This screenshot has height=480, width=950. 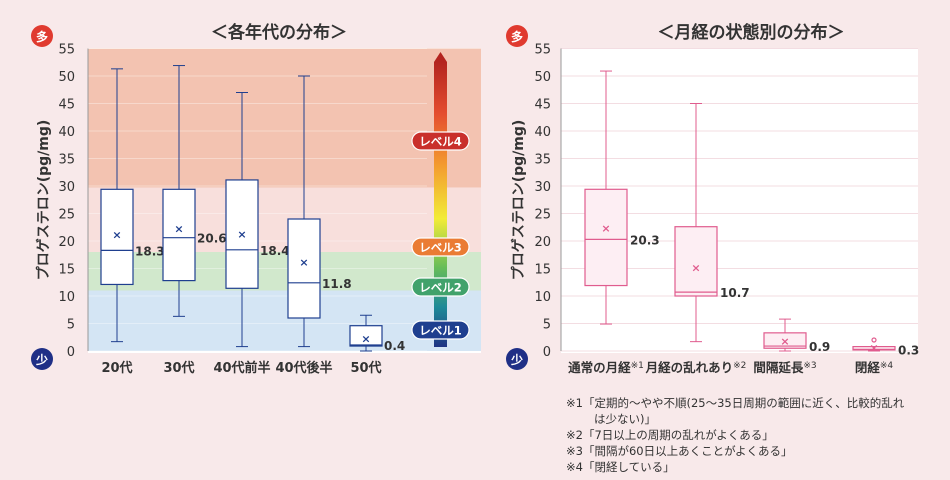 I want to click on box-4: × 11.8, so click(x=319, y=211).